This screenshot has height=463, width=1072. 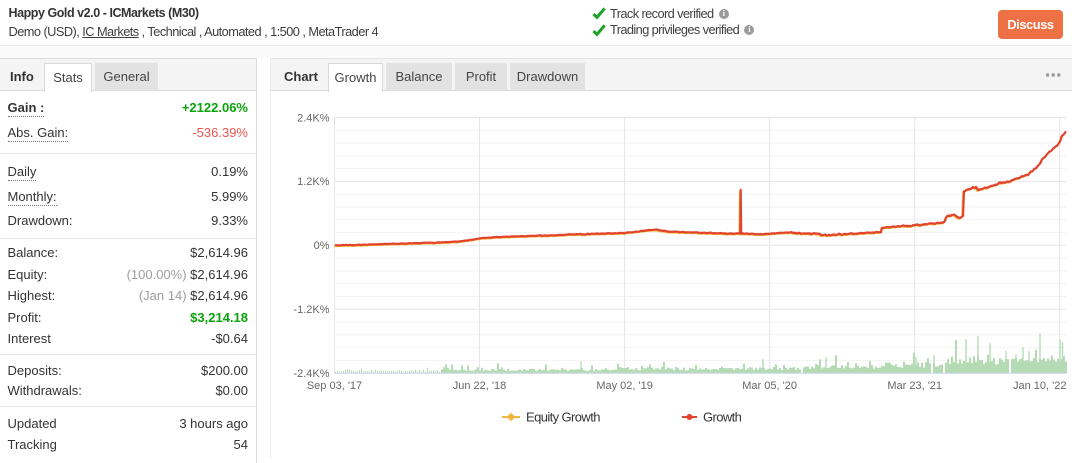 I want to click on svg-text: Mar 23, '21, so click(x=914, y=386).